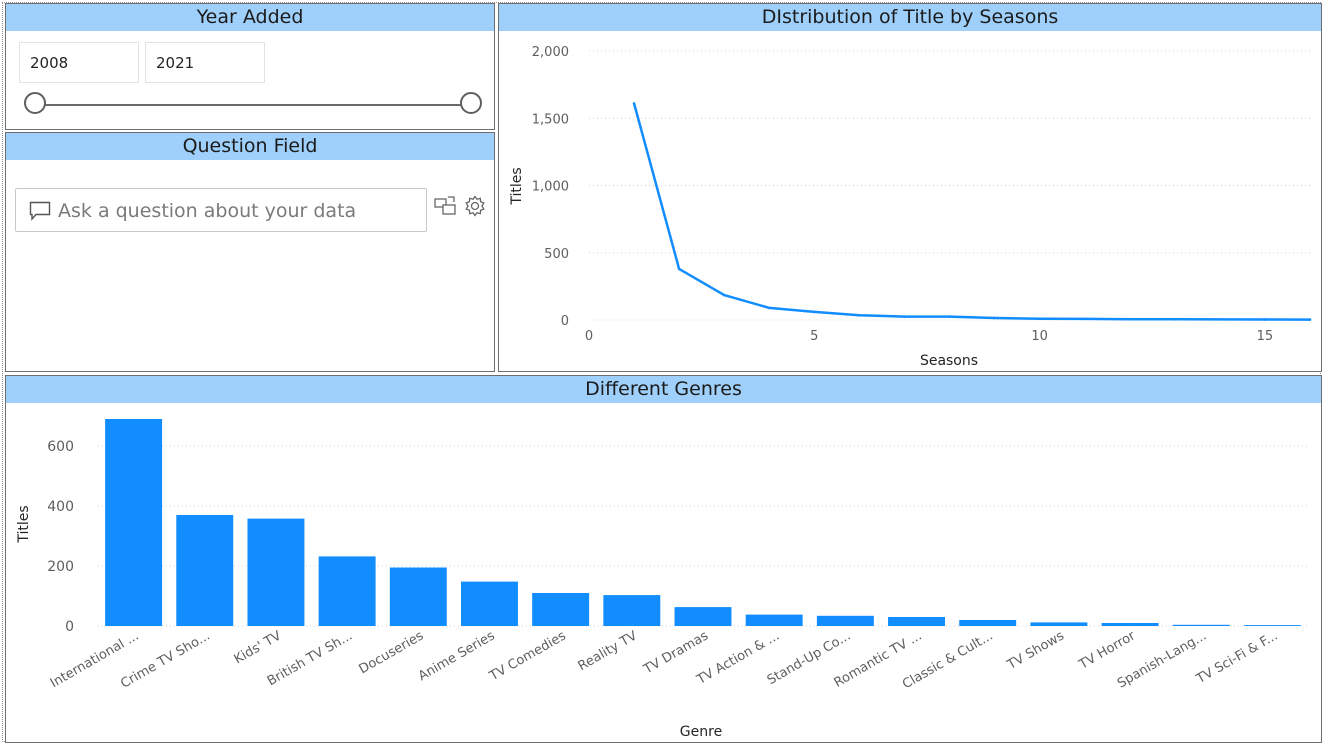  What do you see at coordinates (589, 336) in the screenshot?
I see `line-x-tick-label: 0` at bounding box center [589, 336].